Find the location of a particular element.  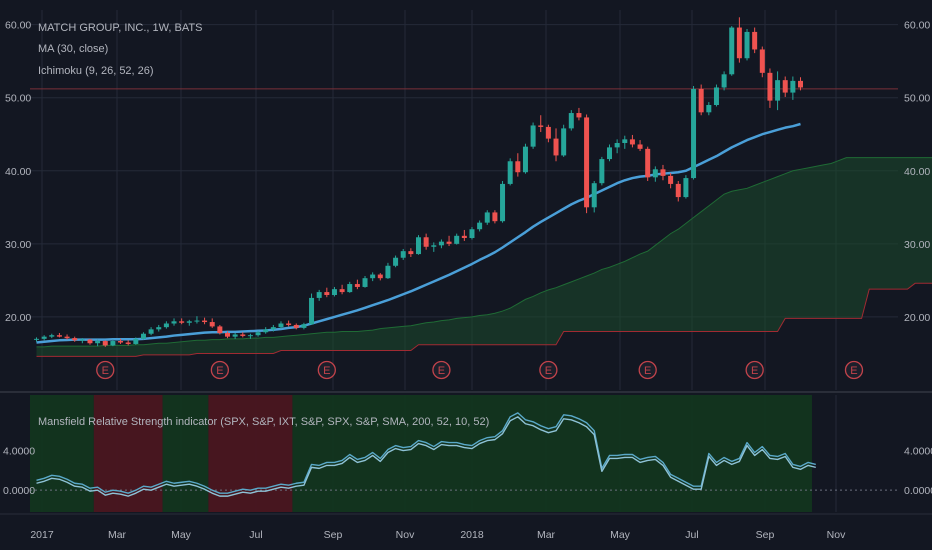

time-tick-label: 2017 is located at coordinates (42, 535).